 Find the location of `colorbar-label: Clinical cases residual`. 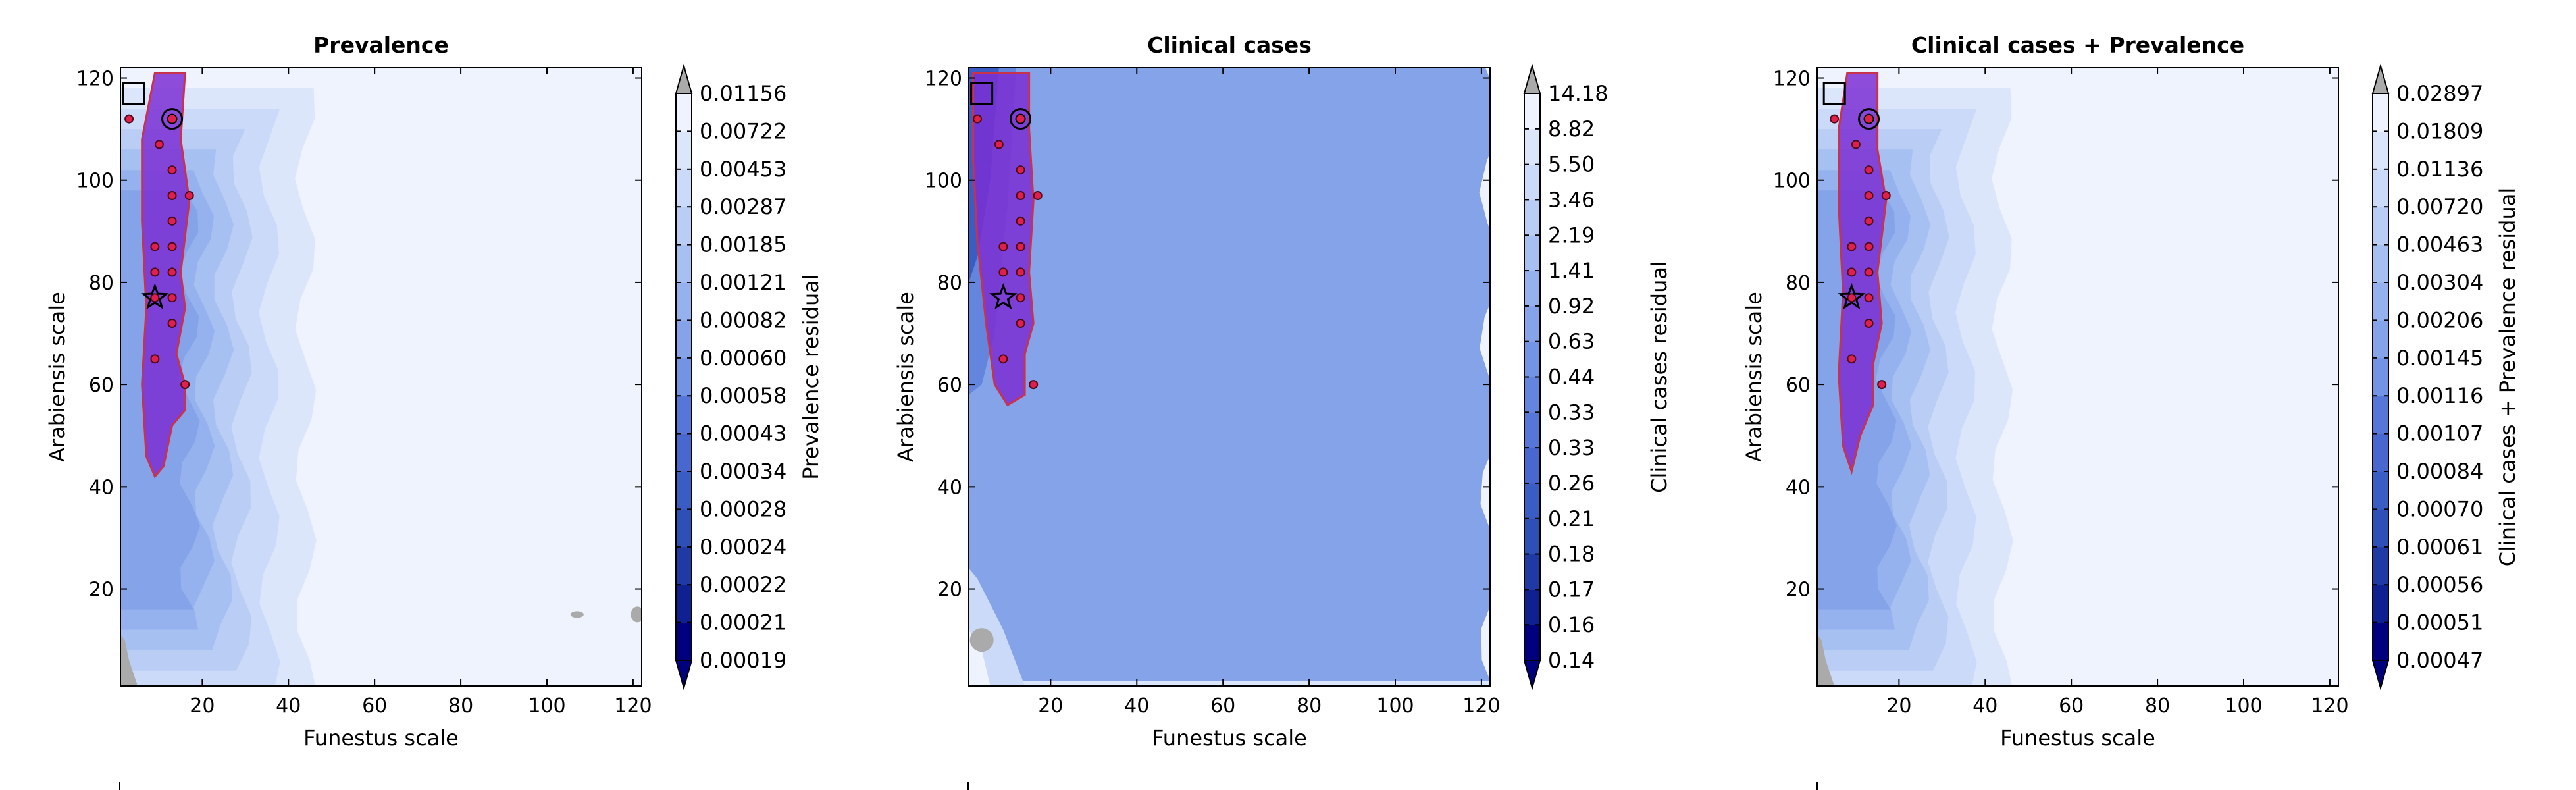

colorbar-label: Clinical cases residual is located at coordinates (1659, 377).